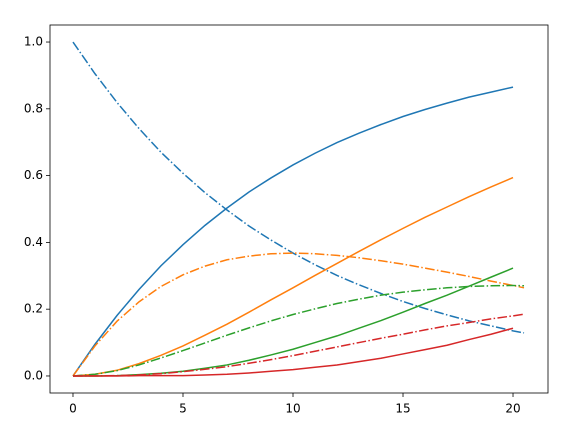  I want to click on y-tick-label: 0.2, so click(33, 309).